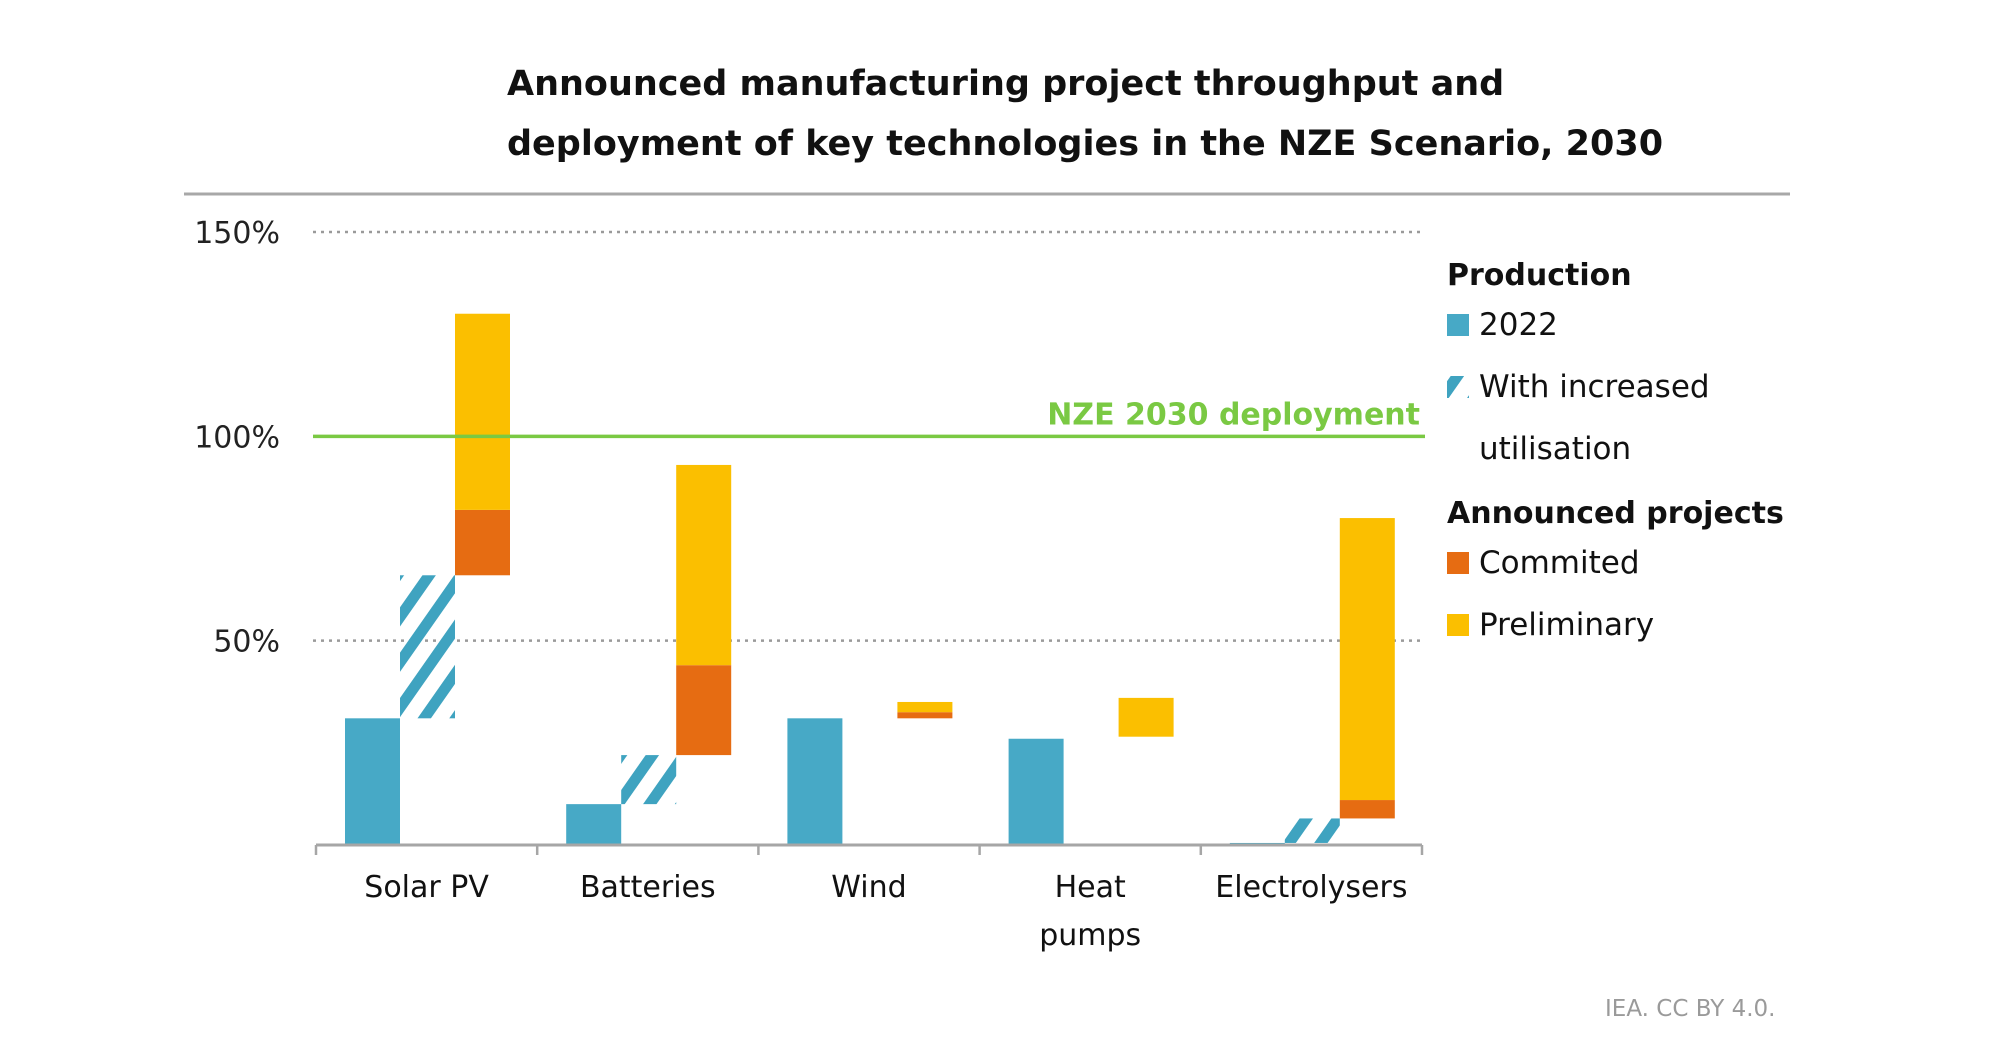 Image resolution: width=2000 pixels, height=1055 pixels. I want to click on bar-electrolysers-with-increased-utilisation, so click(1312, 830).